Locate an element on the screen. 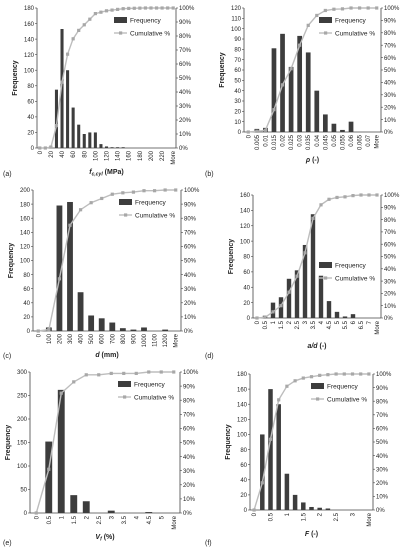 The width and height of the screenshot is (409, 550). y-tick-label: 20 is located at coordinates (243, 496).